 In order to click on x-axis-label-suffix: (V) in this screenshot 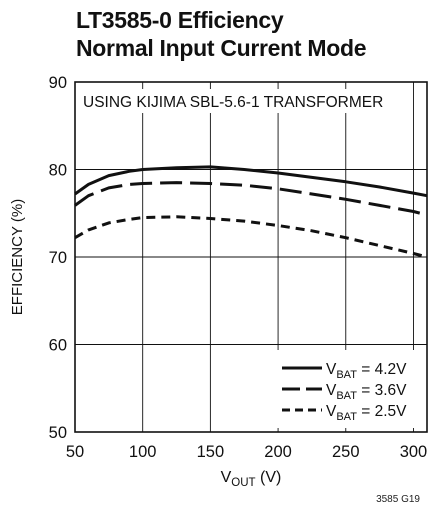, I will do `click(269, 477)`.